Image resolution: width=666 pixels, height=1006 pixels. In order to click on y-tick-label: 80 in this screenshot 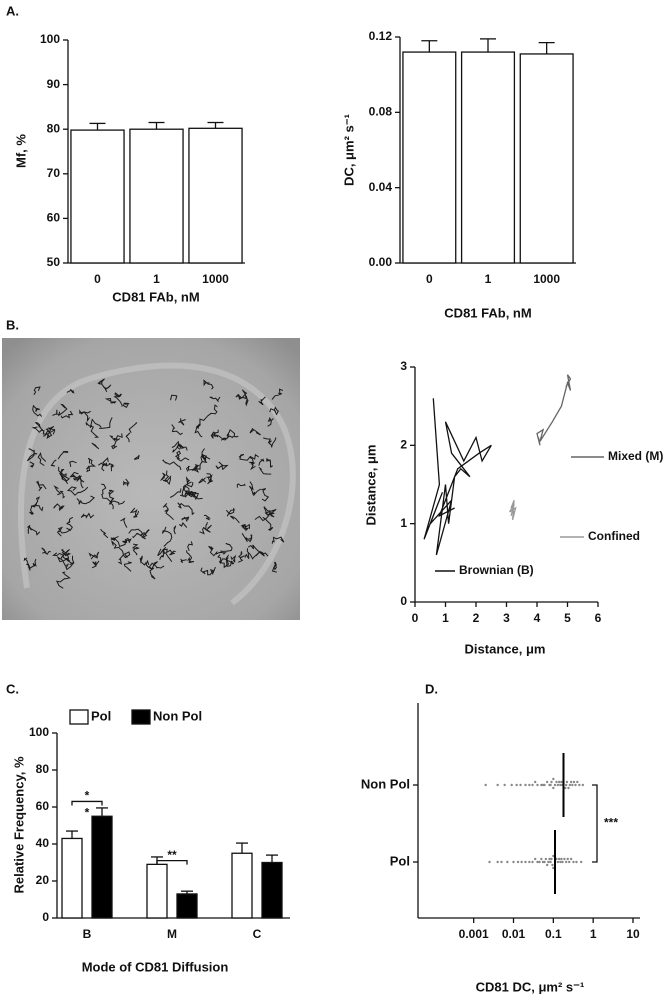, I will do `click(43, 769)`.